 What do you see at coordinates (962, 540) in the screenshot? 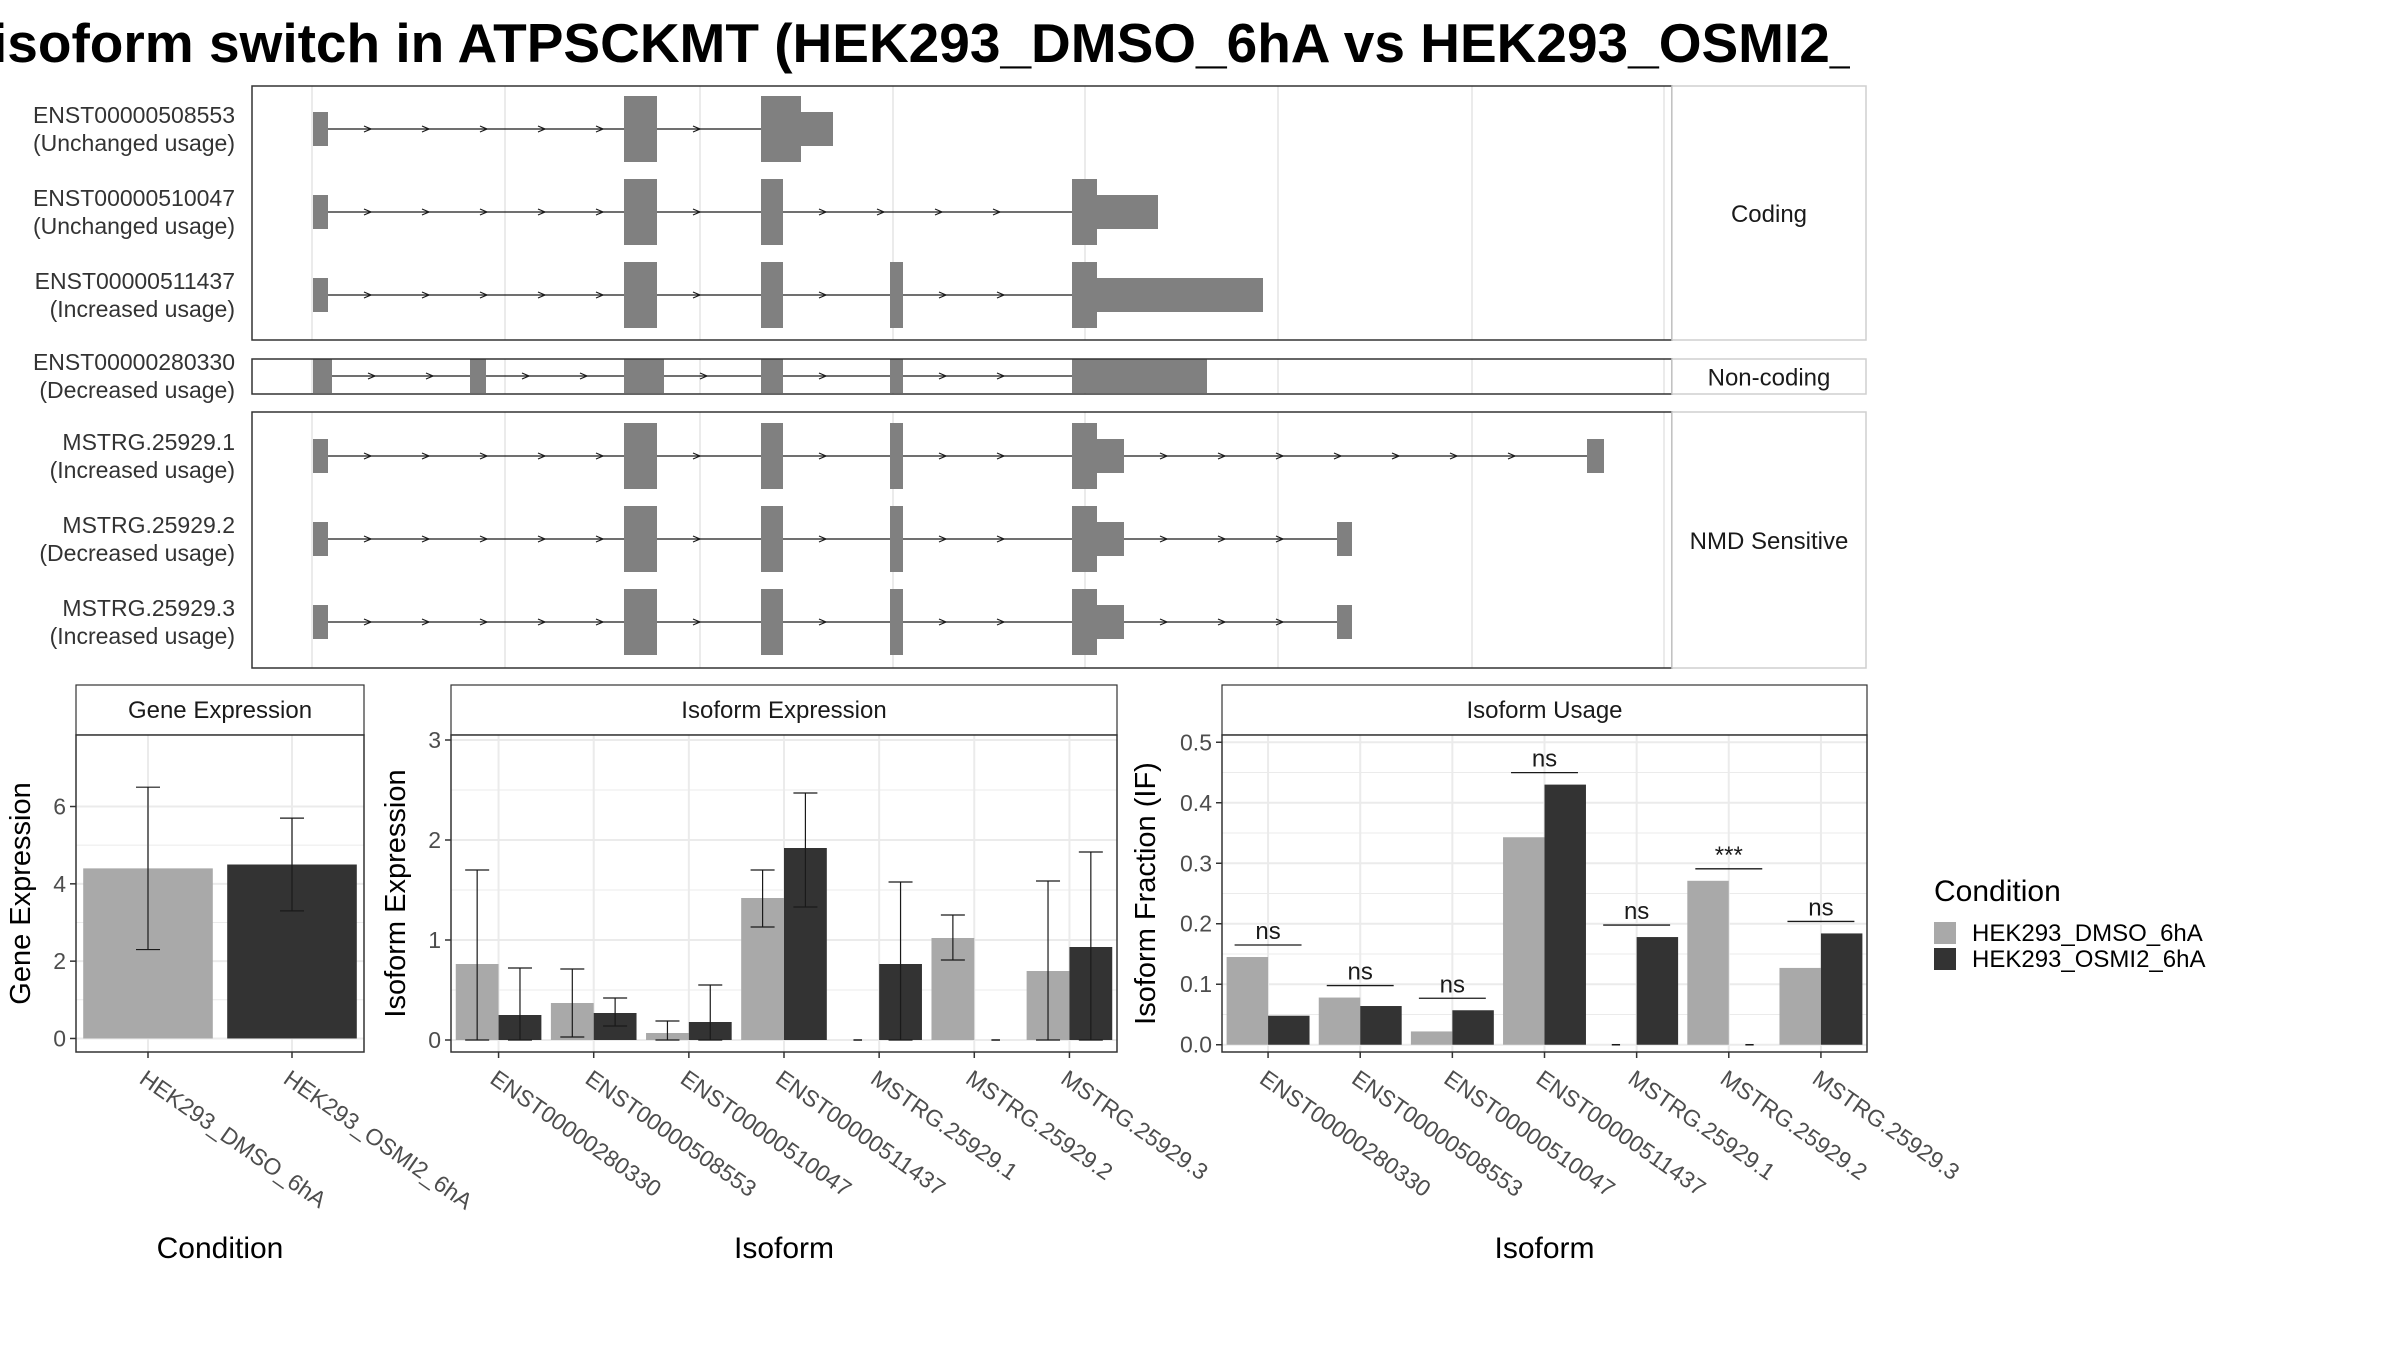
I see `structure-panel-background` at bounding box center [962, 540].